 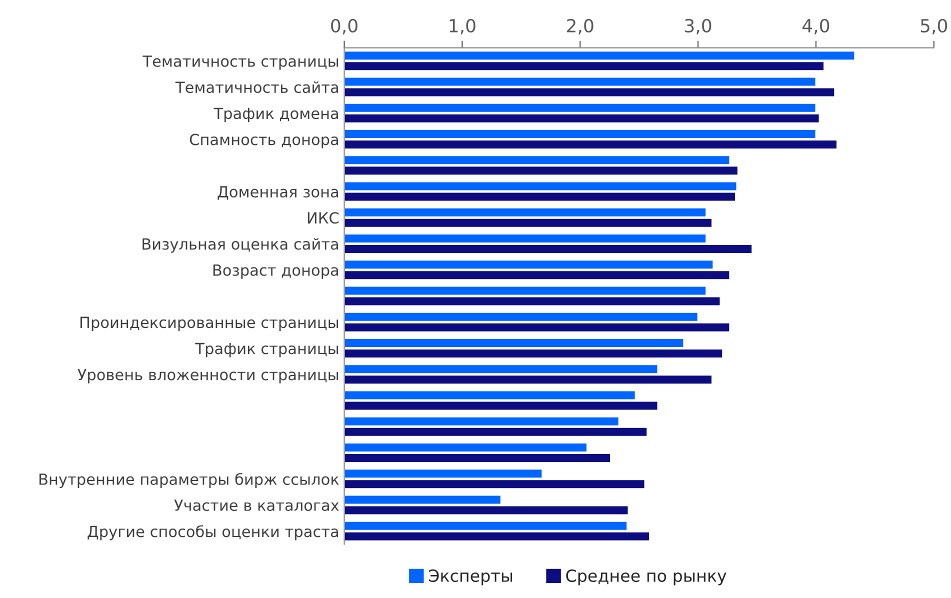 I want to click on y-tick-label: Возраст донора, so click(x=275, y=271).